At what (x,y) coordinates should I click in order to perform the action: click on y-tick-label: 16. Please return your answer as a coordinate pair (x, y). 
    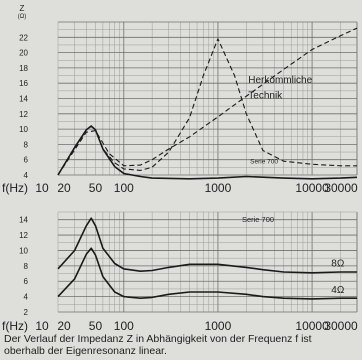
    Looking at the image, I should click on (23, 83).